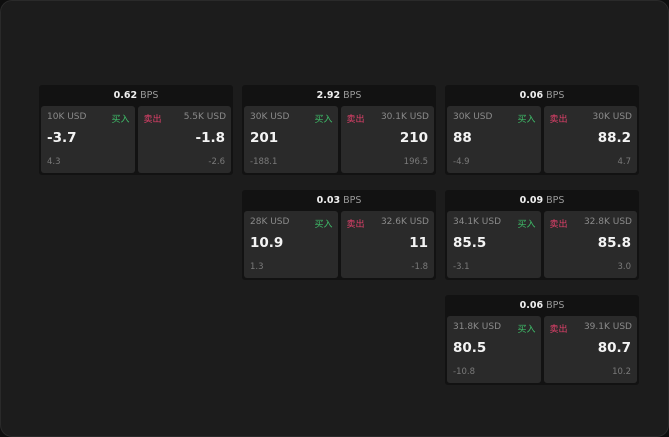 The height and width of the screenshot is (437, 669). Describe the element at coordinates (470, 243) in the screenshot. I see `bid-price: 85.5` at that location.